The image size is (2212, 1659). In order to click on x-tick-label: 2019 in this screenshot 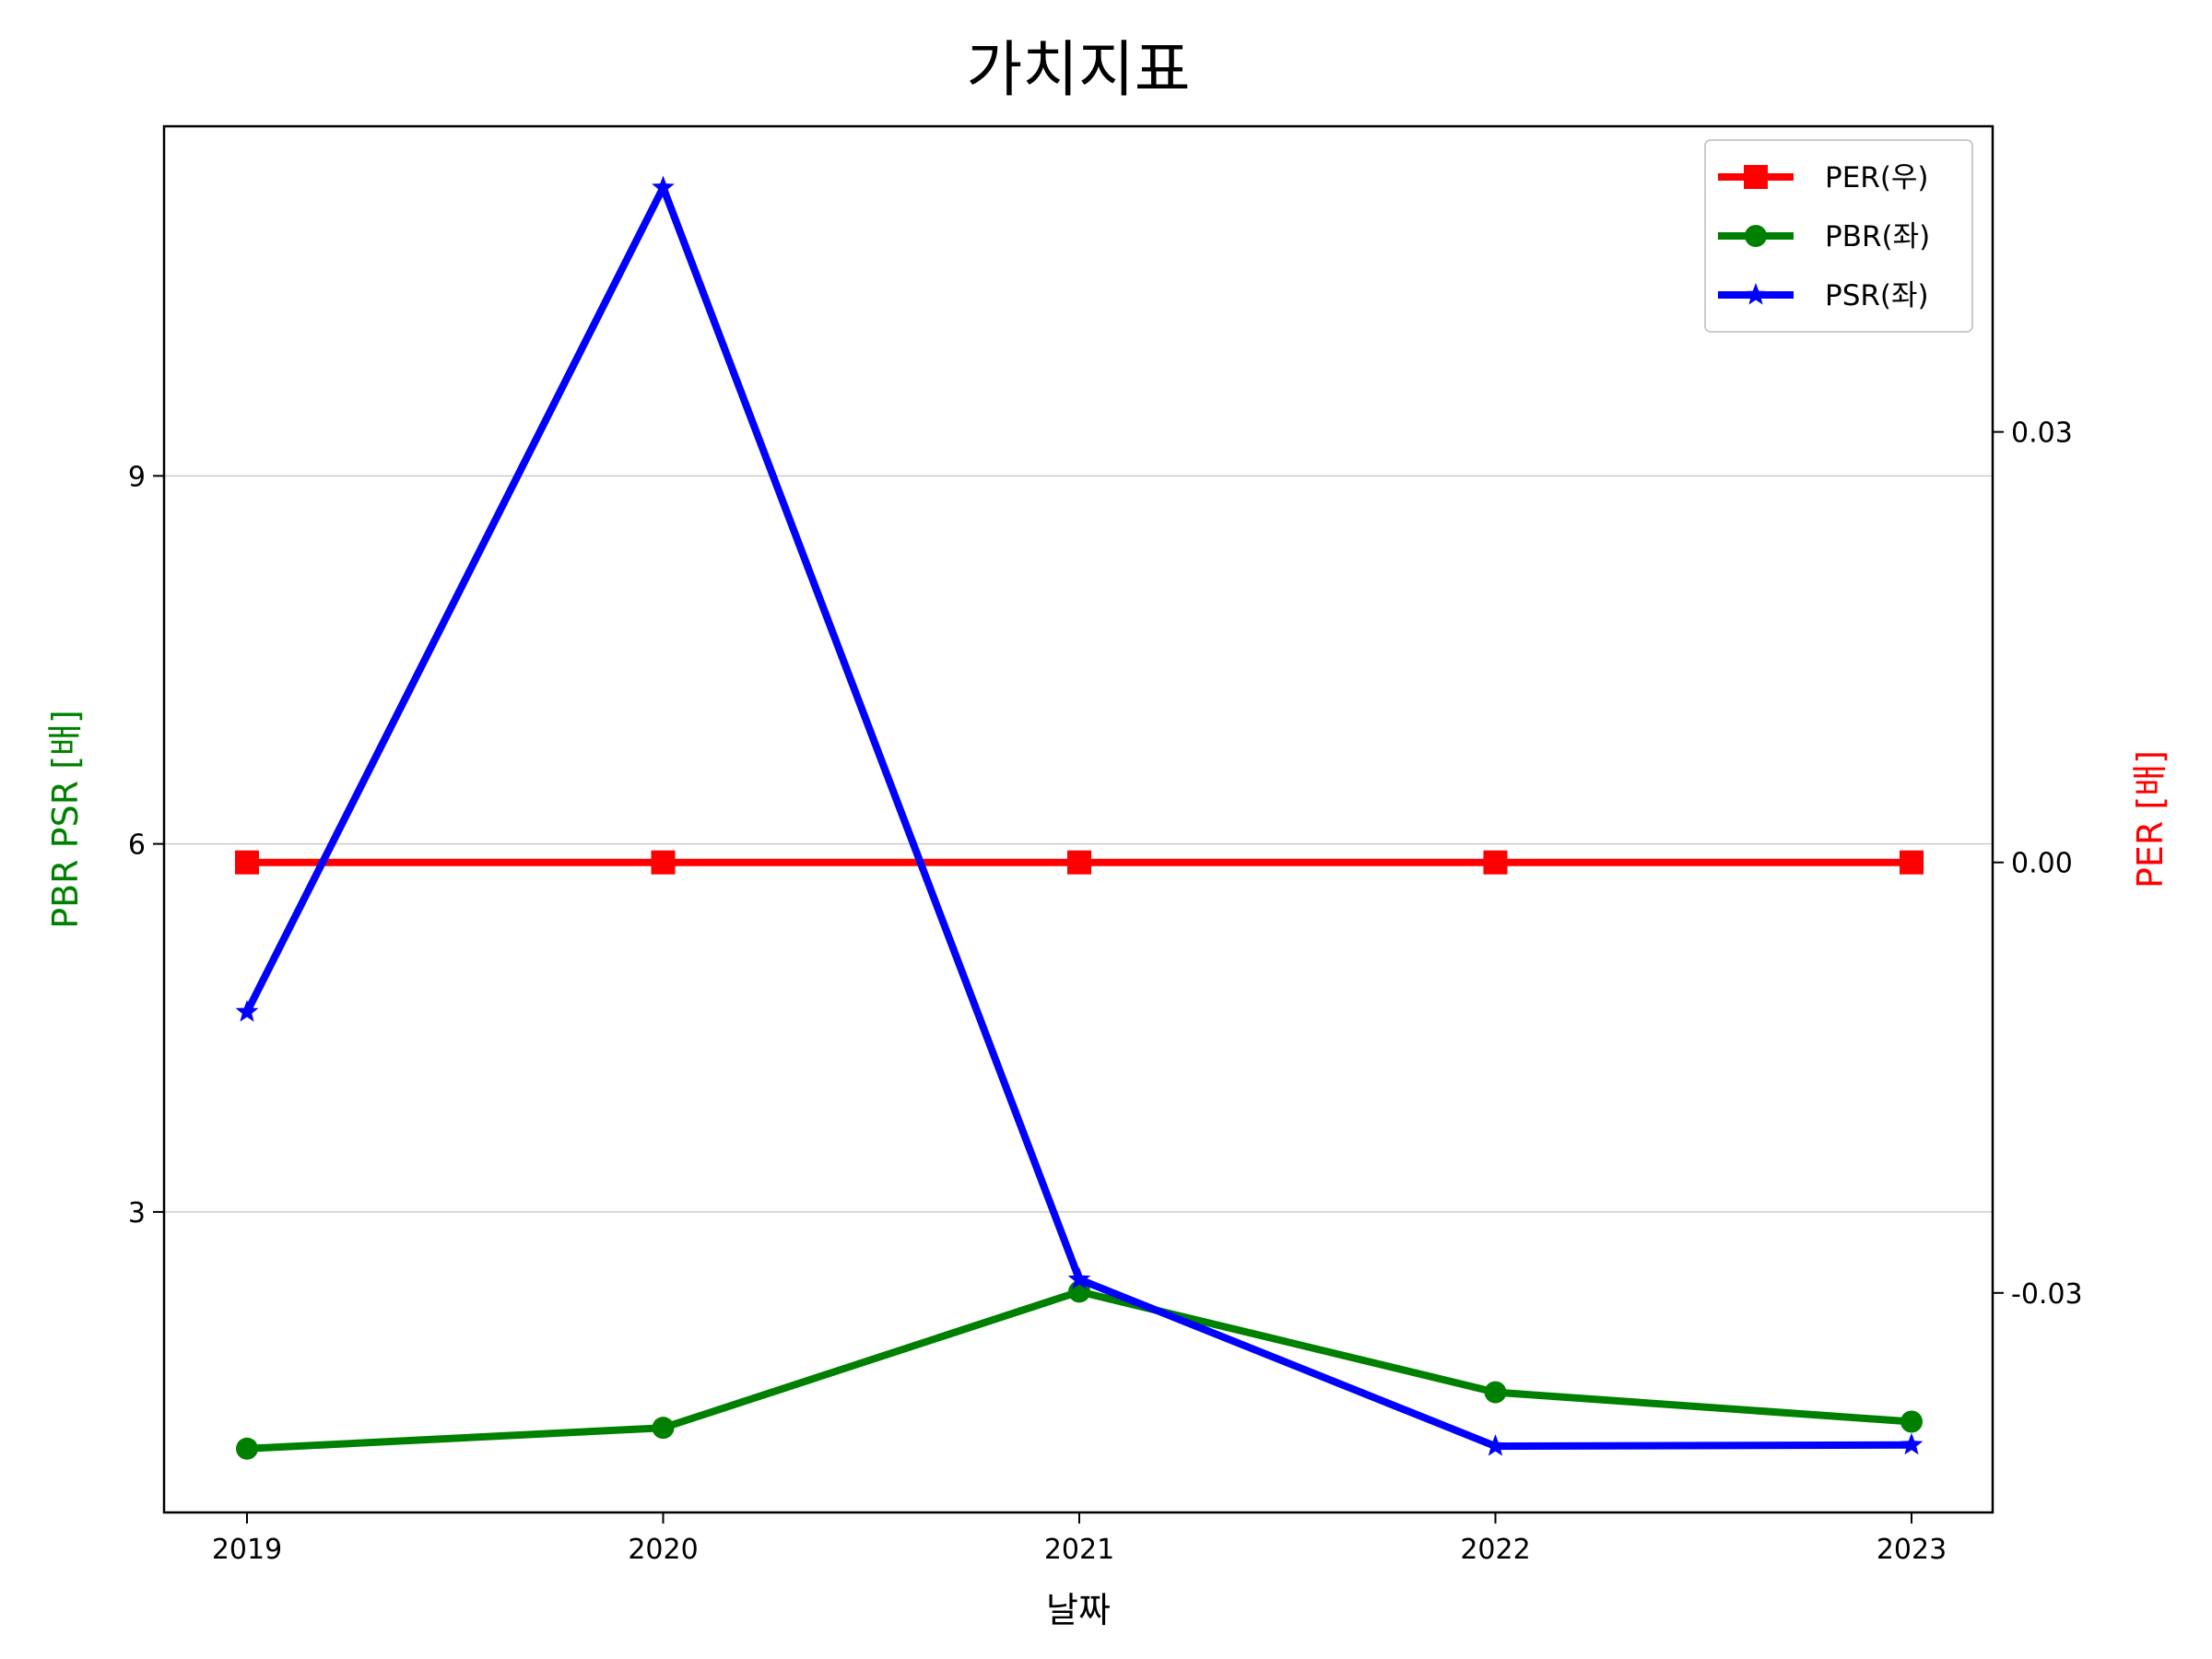, I will do `click(247, 1550)`.